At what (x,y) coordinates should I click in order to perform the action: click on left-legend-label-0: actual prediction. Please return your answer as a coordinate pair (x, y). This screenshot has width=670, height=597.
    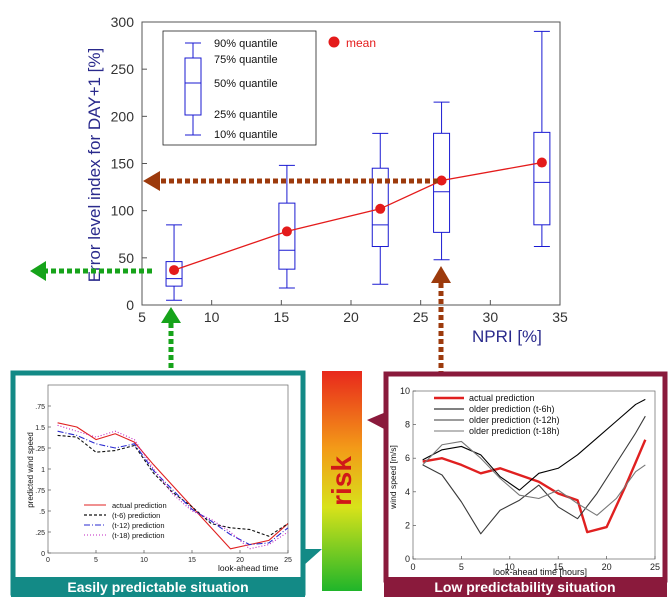
    Looking at the image, I should click on (139, 505).